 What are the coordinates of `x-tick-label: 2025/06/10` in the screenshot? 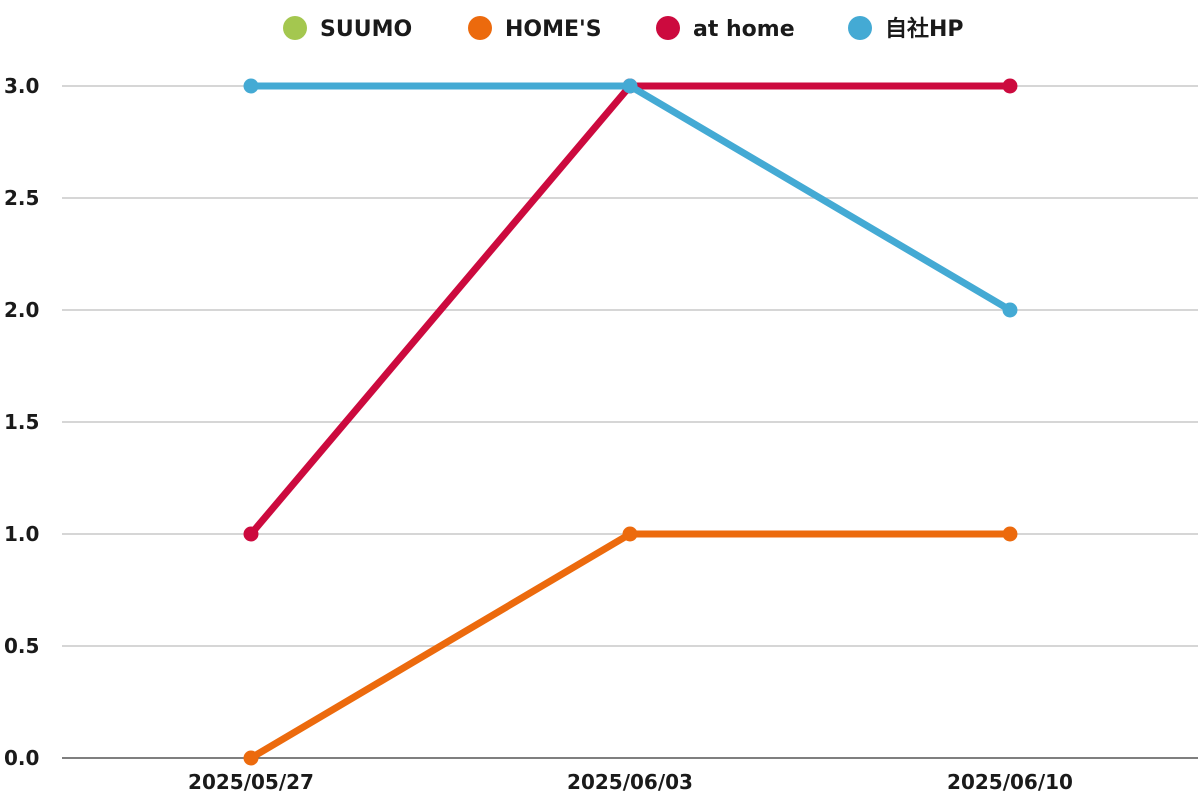 It's located at (1010, 782).